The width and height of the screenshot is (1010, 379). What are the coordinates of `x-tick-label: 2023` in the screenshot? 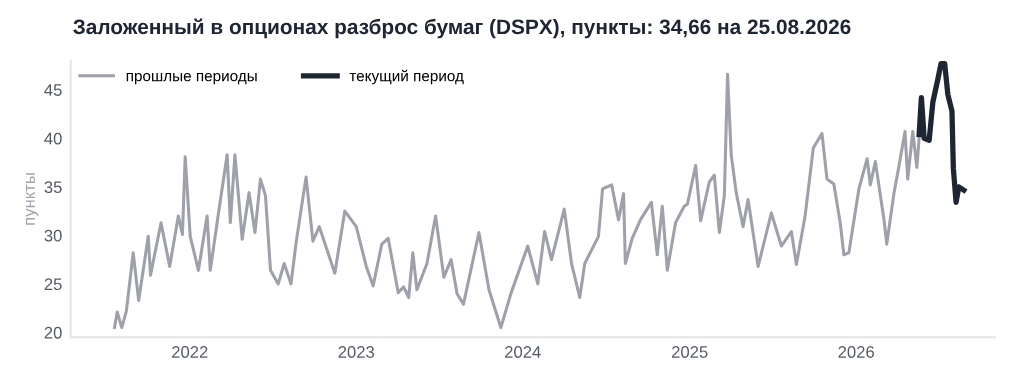 It's located at (356, 352).